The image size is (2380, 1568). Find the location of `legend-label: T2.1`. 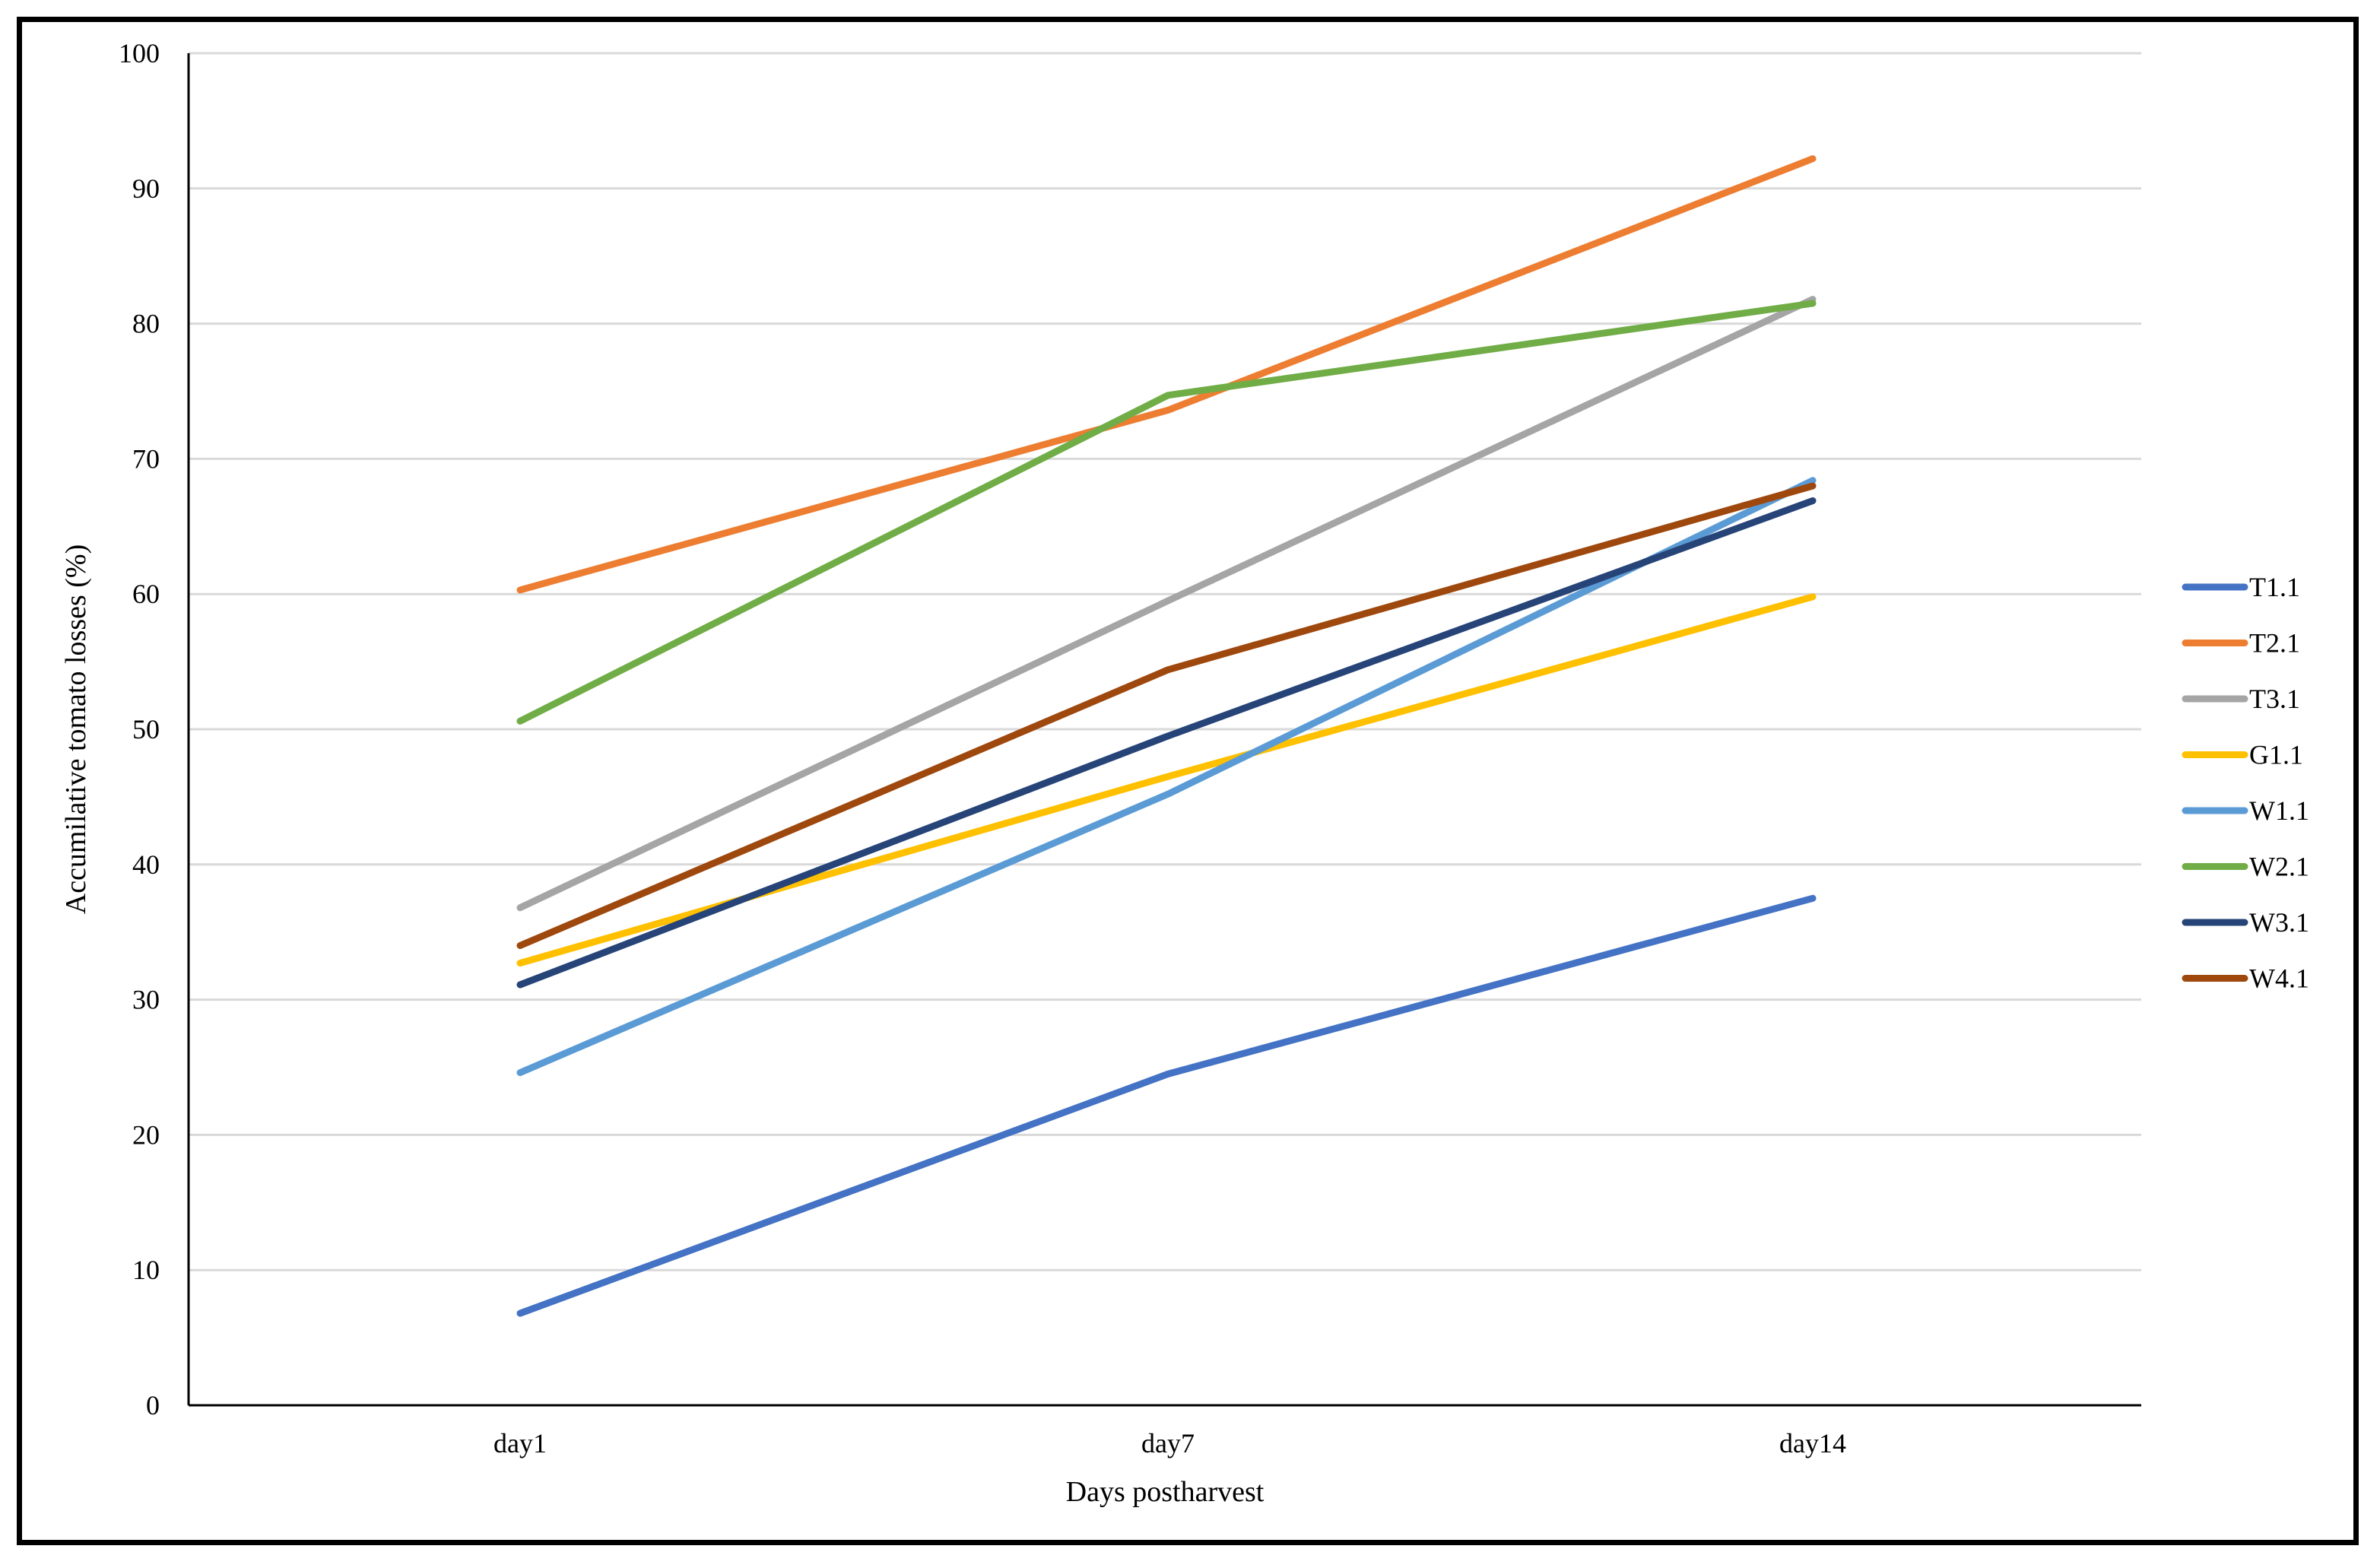

legend-label: T2.1 is located at coordinates (2274, 643).